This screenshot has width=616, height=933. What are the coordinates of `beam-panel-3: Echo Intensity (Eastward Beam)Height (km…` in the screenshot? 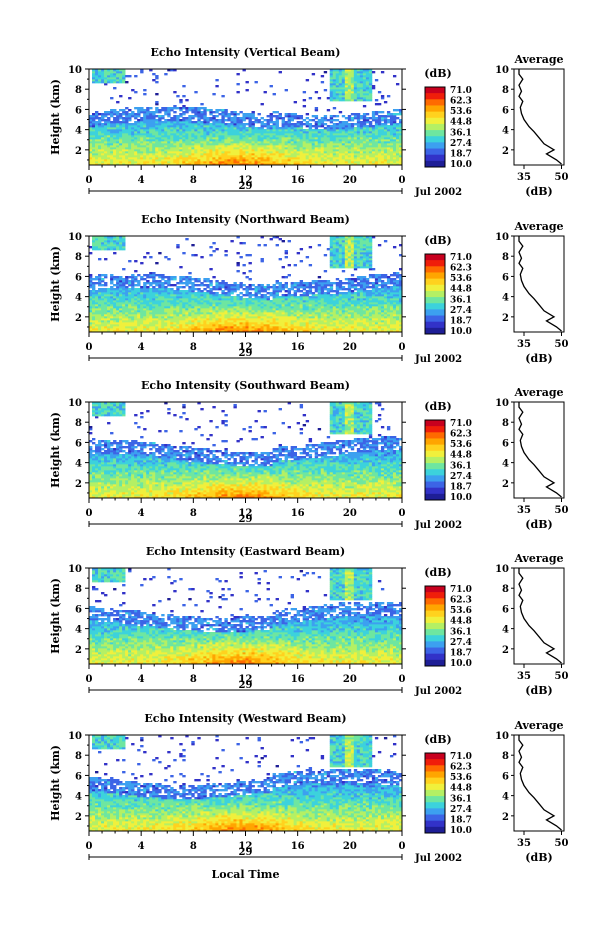 It's located at (308, 621).